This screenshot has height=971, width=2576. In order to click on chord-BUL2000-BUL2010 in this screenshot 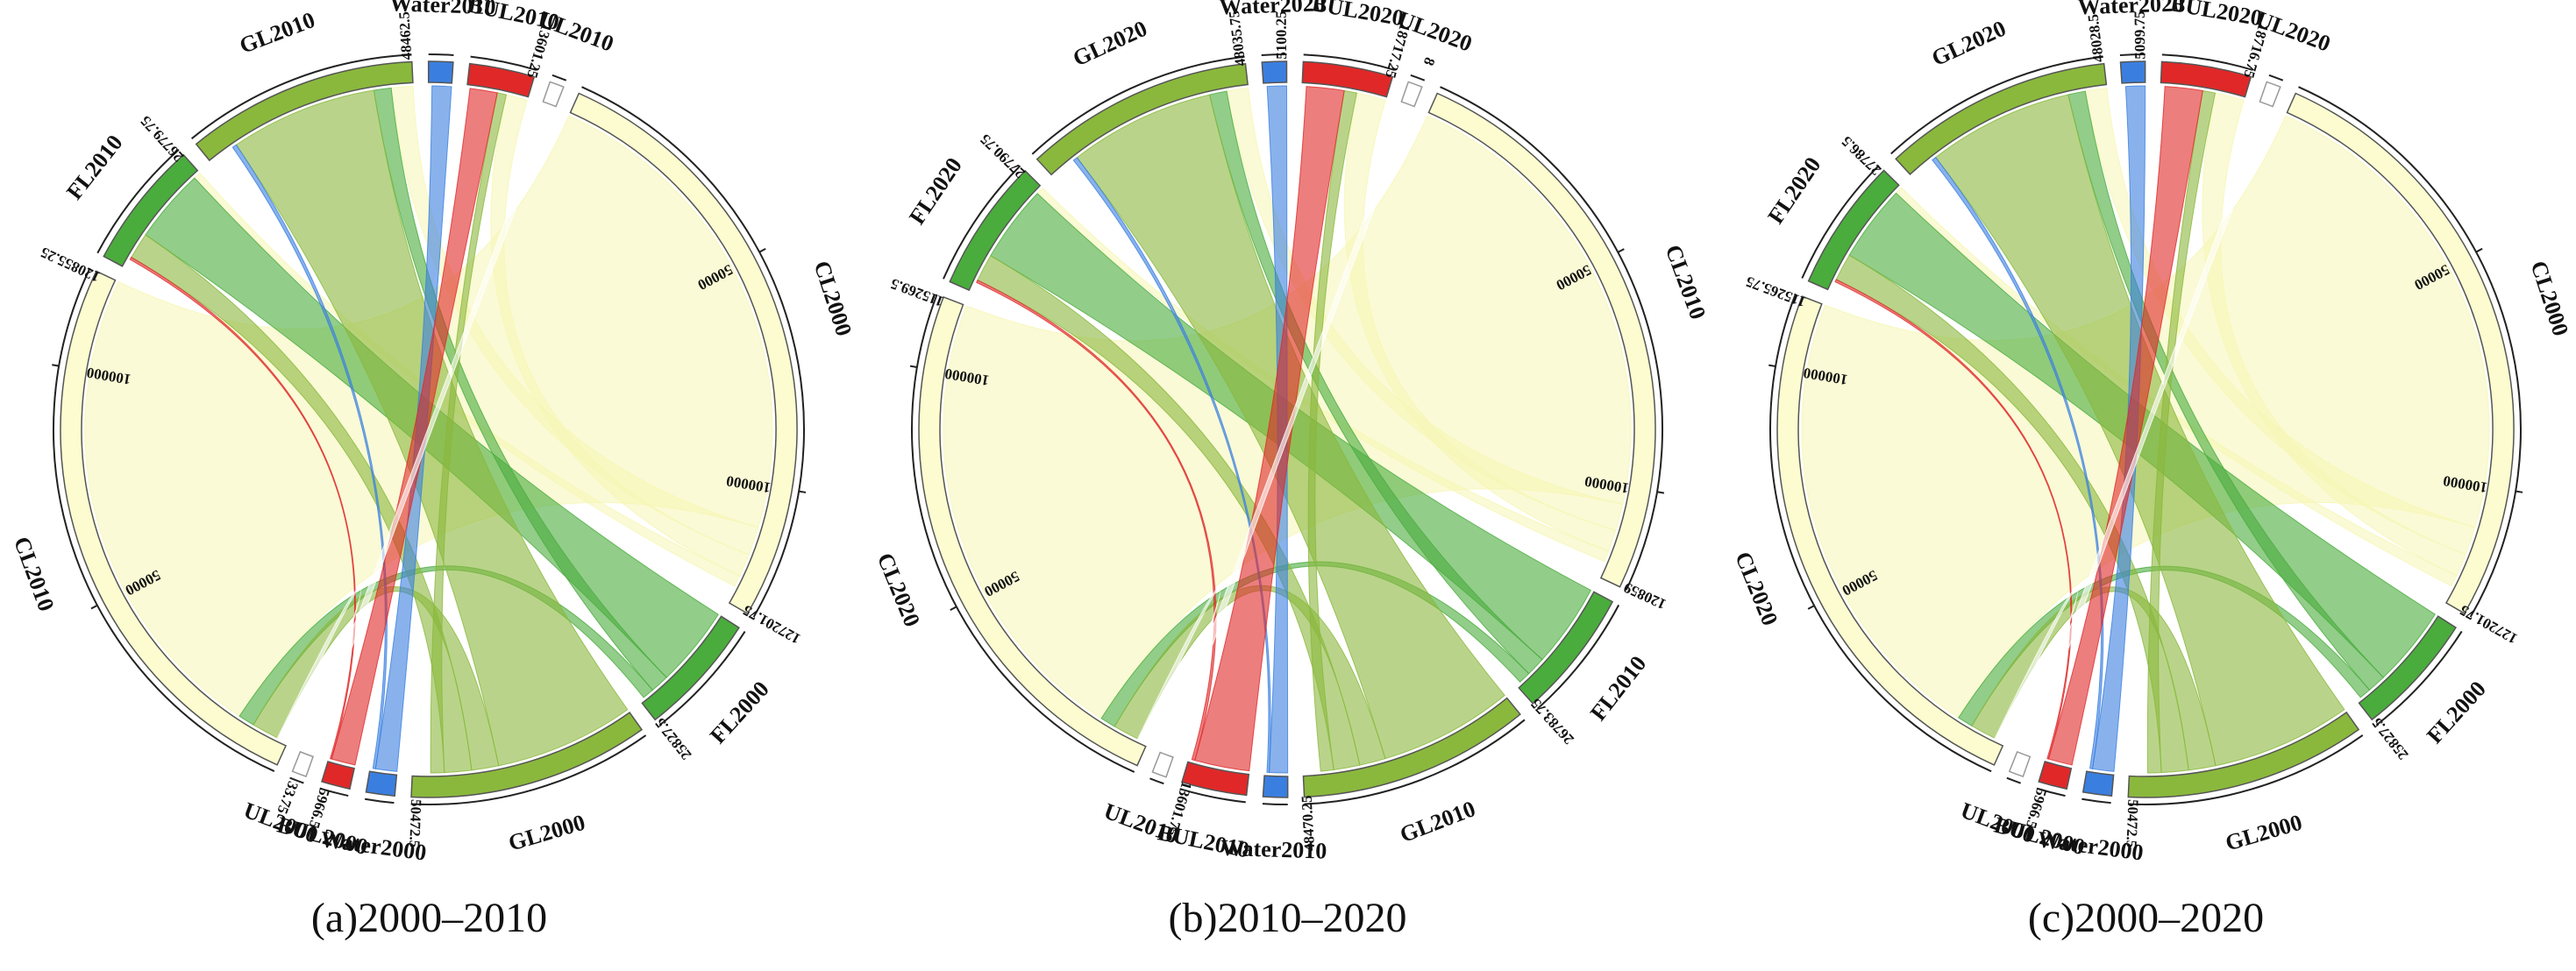, I will do `click(414, 427)`.